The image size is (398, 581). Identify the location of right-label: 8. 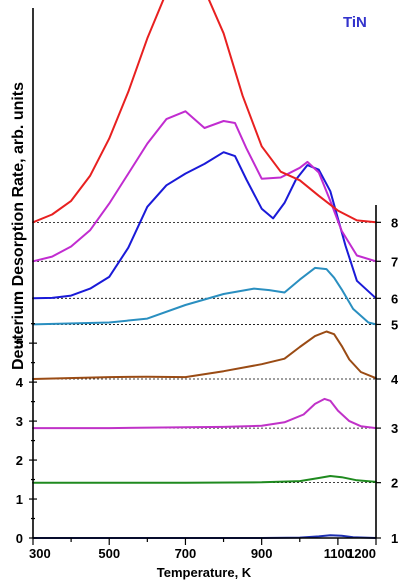
(394, 222).